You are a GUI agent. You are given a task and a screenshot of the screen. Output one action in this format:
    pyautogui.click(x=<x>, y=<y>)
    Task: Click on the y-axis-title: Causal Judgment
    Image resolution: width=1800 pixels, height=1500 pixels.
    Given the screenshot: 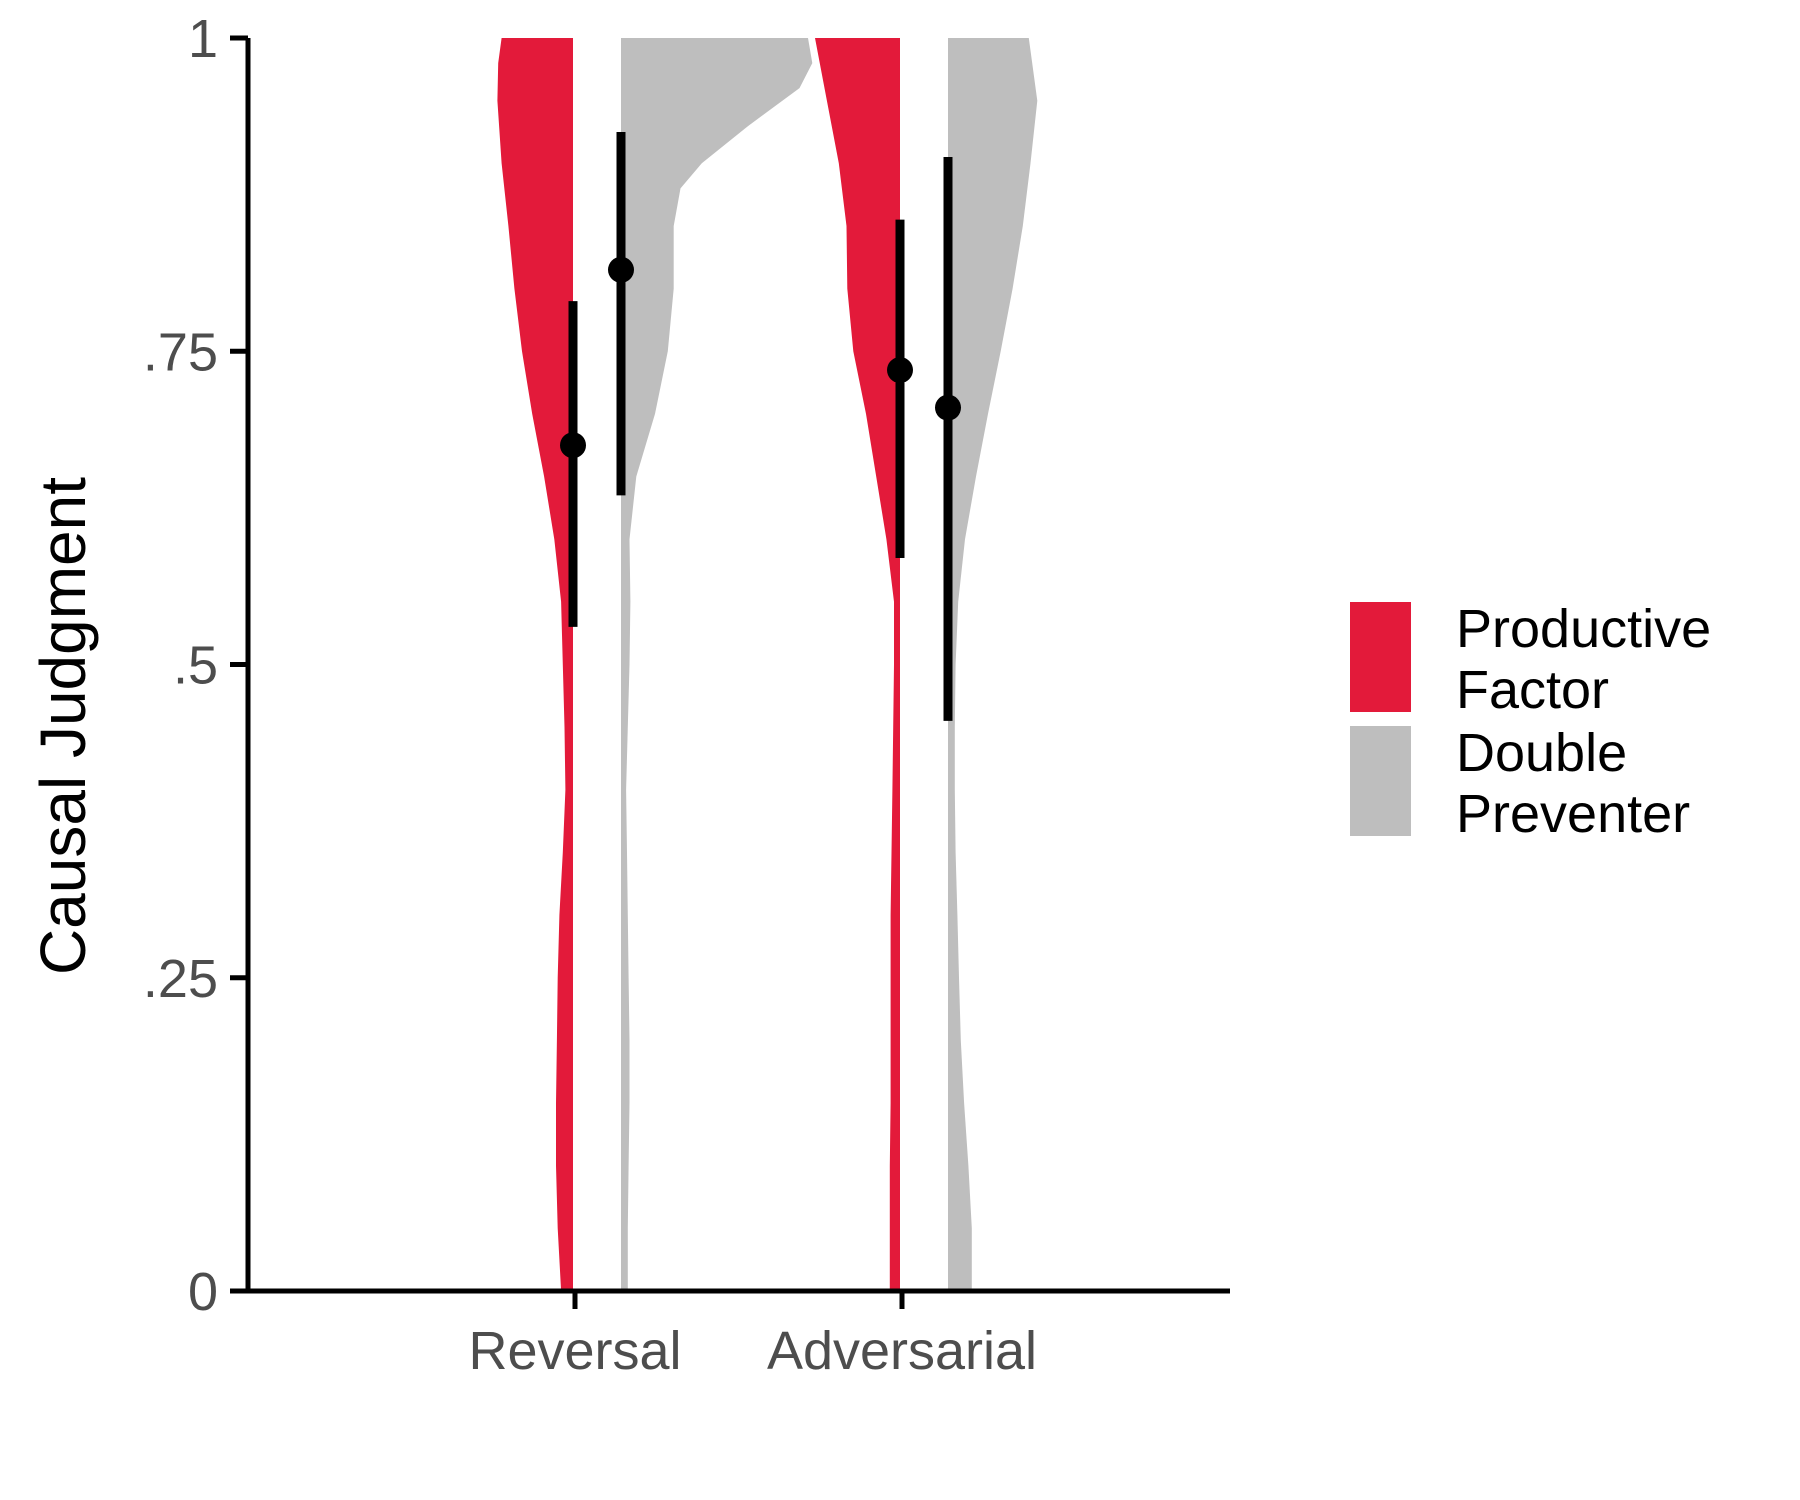 What is the action you would take?
    pyautogui.click(x=63, y=726)
    